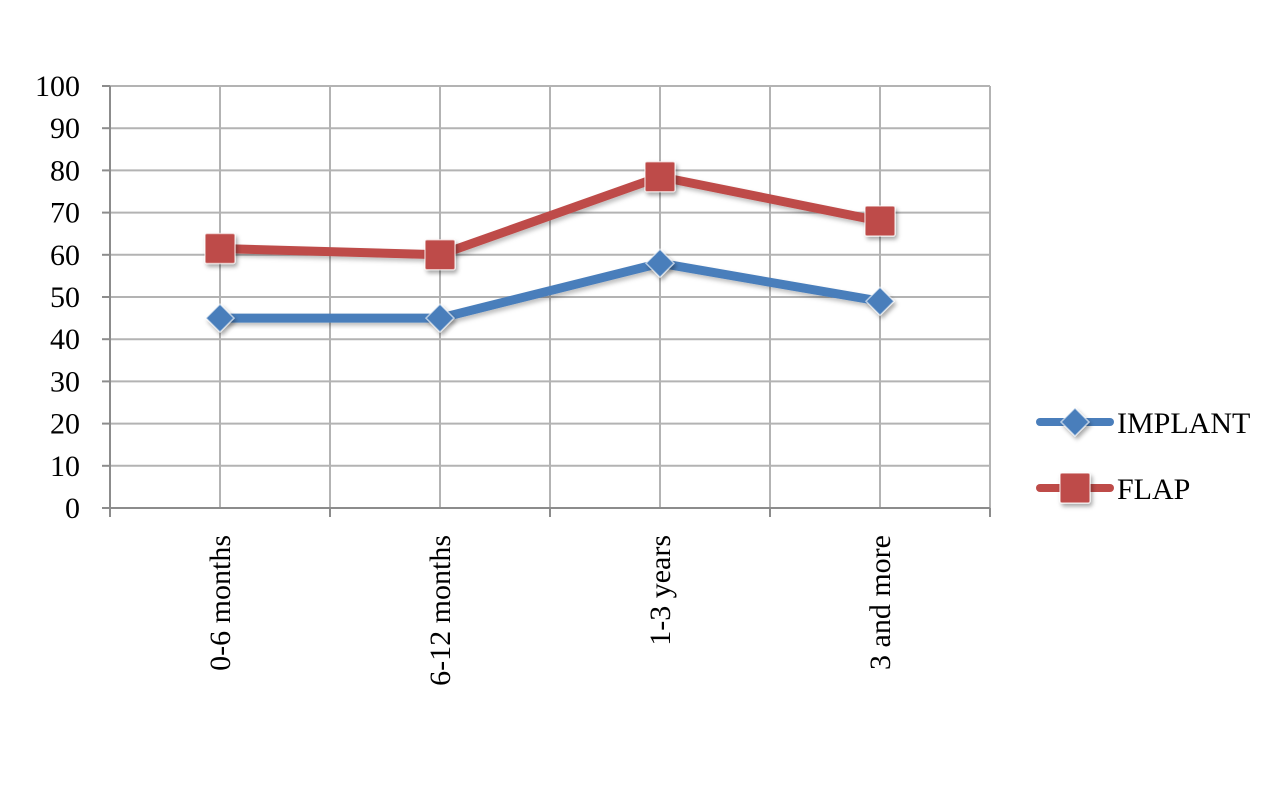  What do you see at coordinates (57, 86) in the screenshot?
I see `y-tick-label: 100` at bounding box center [57, 86].